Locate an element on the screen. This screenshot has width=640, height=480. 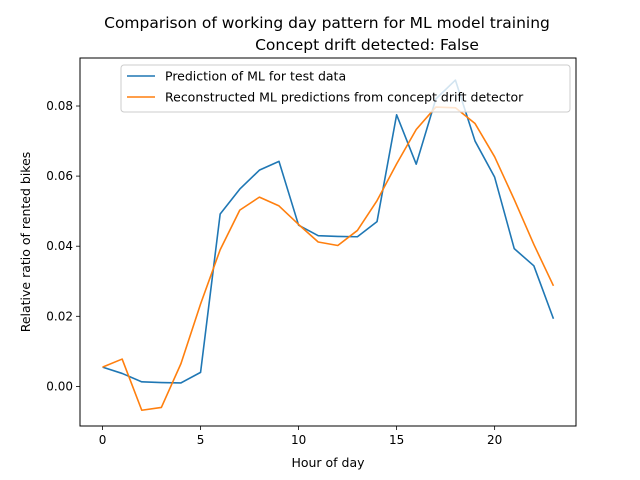
y-tick-label: 0.08 is located at coordinates (59, 106).